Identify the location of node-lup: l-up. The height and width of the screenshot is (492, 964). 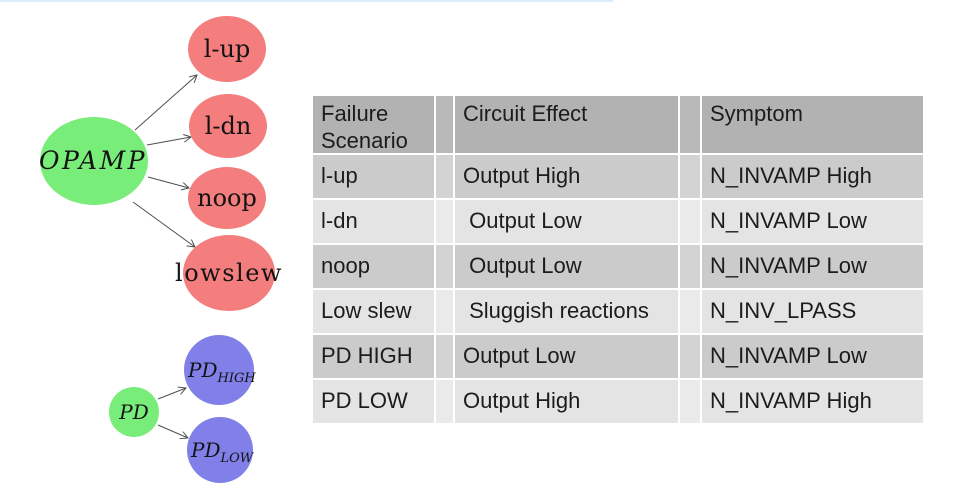
(227, 49).